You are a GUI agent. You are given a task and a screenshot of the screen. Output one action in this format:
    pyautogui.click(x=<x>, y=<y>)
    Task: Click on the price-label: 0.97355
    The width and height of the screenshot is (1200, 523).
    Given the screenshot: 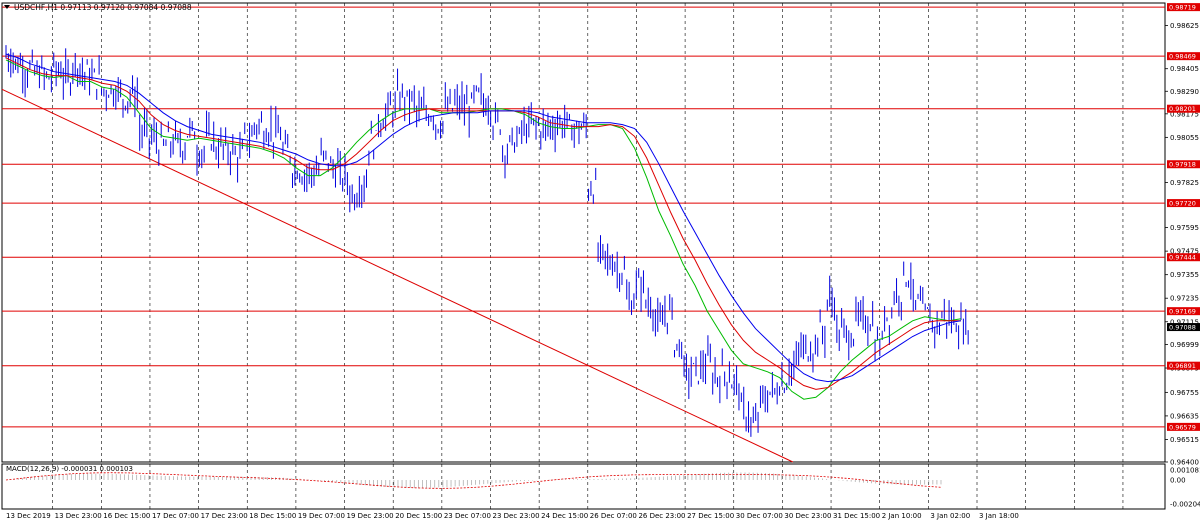 What is the action you would take?
    pyautogui.click(x=1184, y=275)
    